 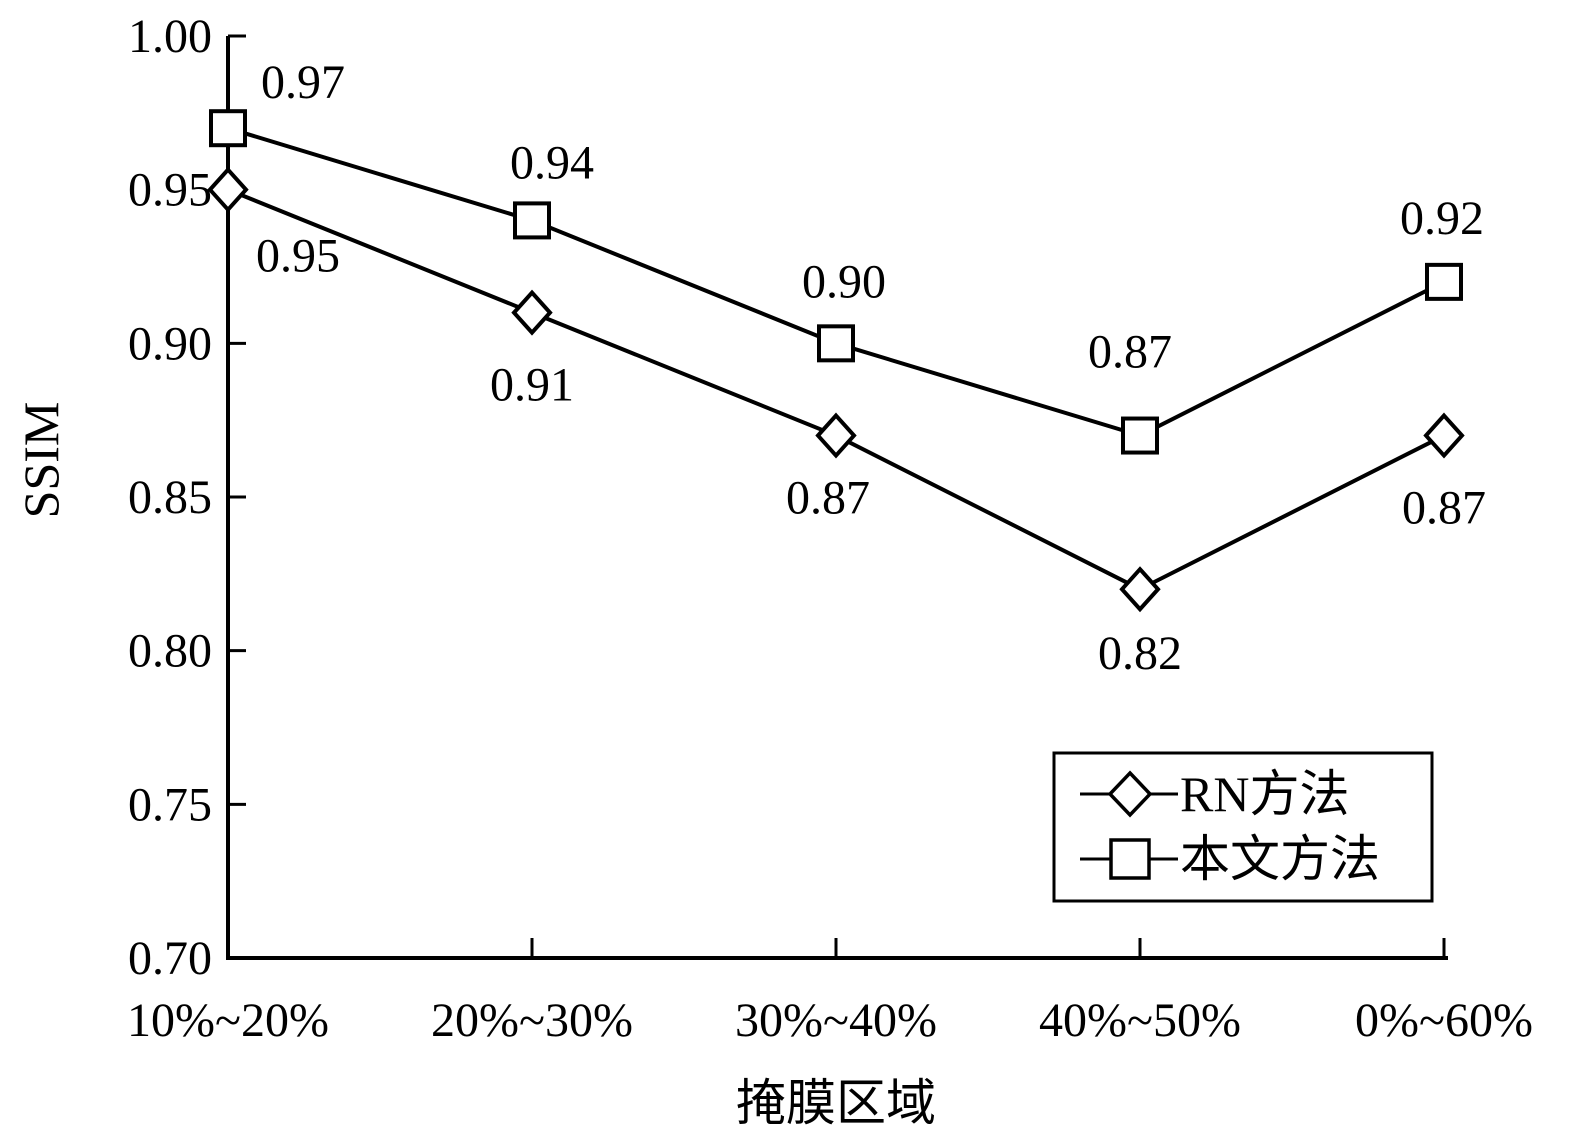 I want to click on x-tick-label: 40%~50%, so click(x=1140, y=1020).